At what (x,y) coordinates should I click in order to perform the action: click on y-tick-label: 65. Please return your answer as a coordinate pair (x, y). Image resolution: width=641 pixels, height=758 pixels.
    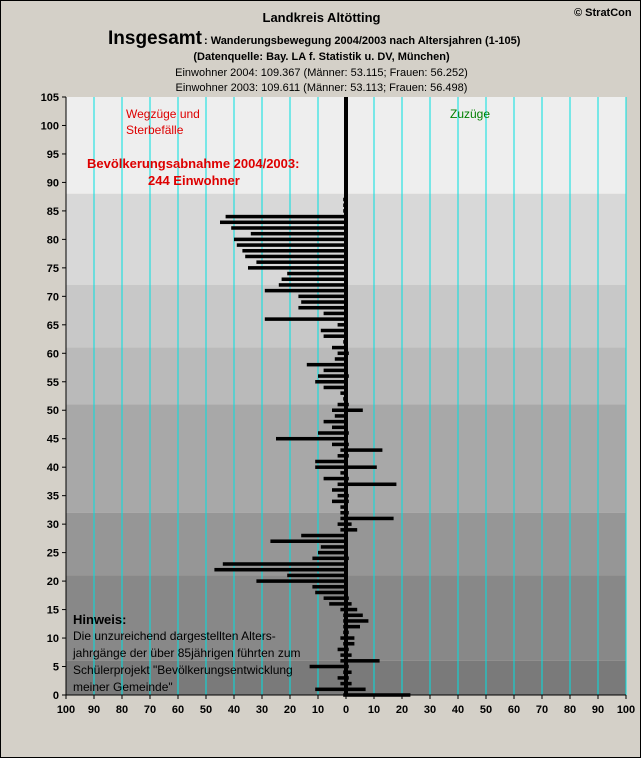
    Looking at the image, I should click on (53, 326).